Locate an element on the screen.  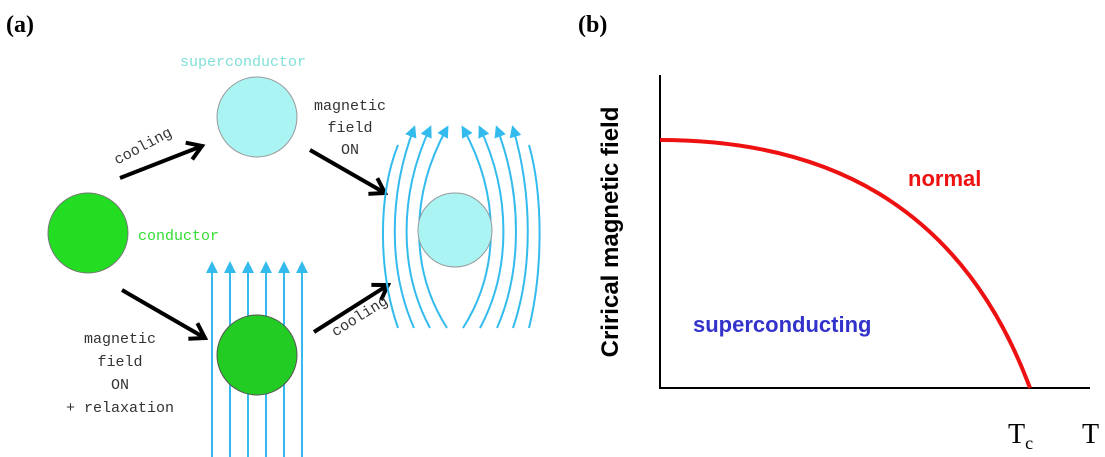
superconducting-label: superconducting is located at coordinates (782, 324).